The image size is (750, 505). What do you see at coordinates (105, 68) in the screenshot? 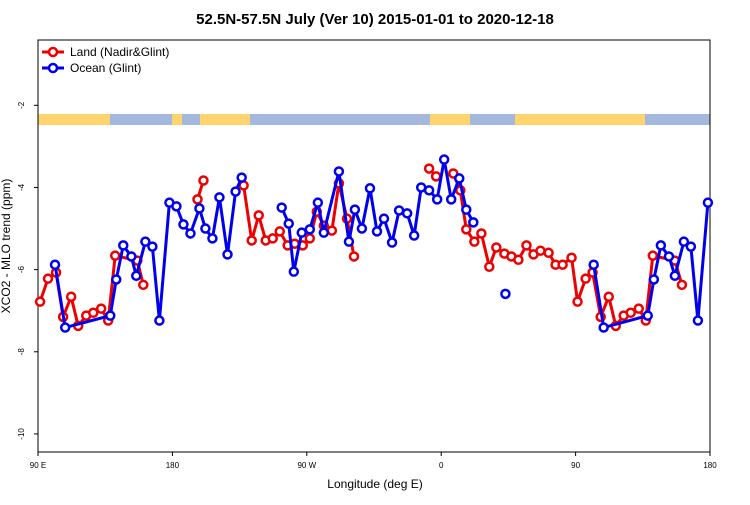
I see `legend-label: Ocean (Glint)` at bounding box center [105, 68].